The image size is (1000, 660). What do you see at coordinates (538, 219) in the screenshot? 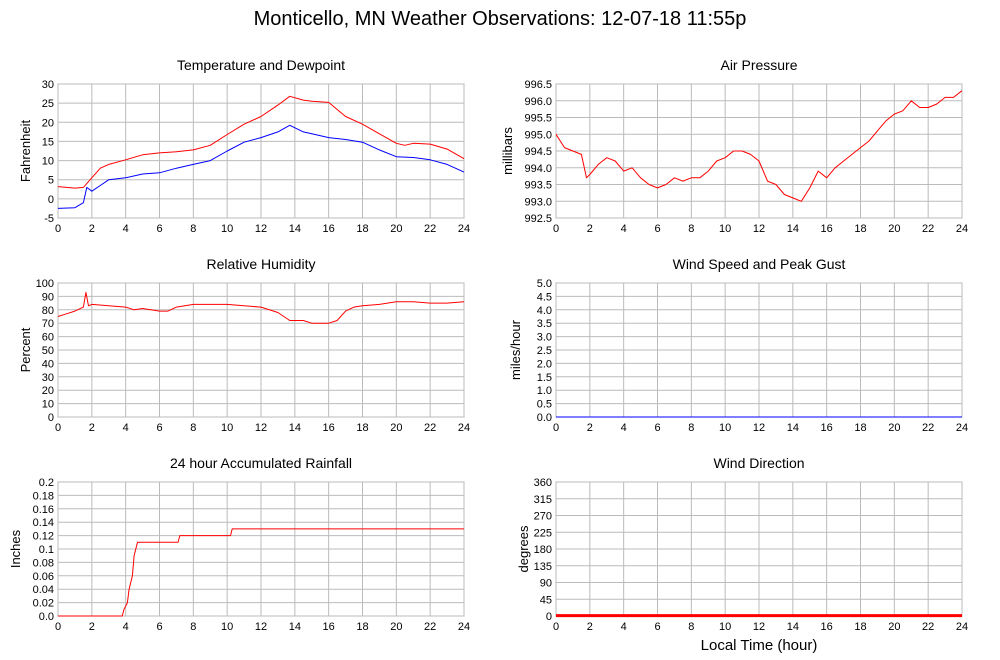
I see `y-tick-label: 992.5` at bounding box center [538, 219].